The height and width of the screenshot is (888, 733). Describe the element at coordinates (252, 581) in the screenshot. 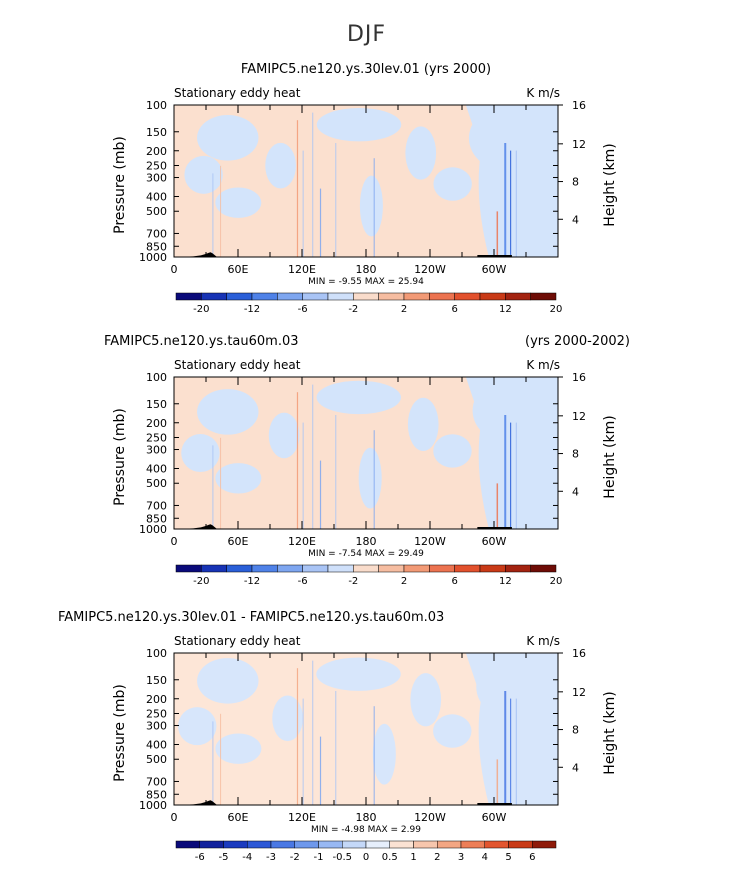

I see `colorbar-label: -12` at that location.